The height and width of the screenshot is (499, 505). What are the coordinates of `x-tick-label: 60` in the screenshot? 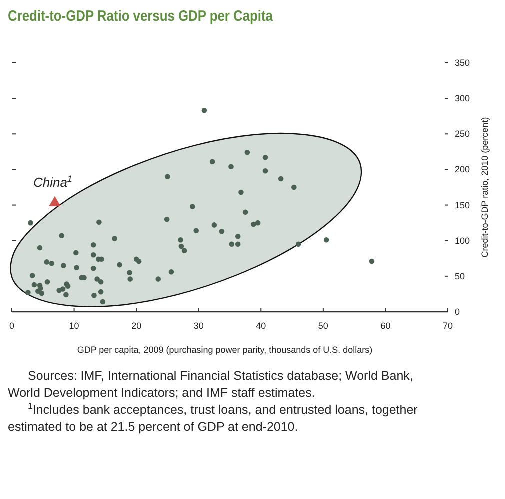 It's located at (385, 326).